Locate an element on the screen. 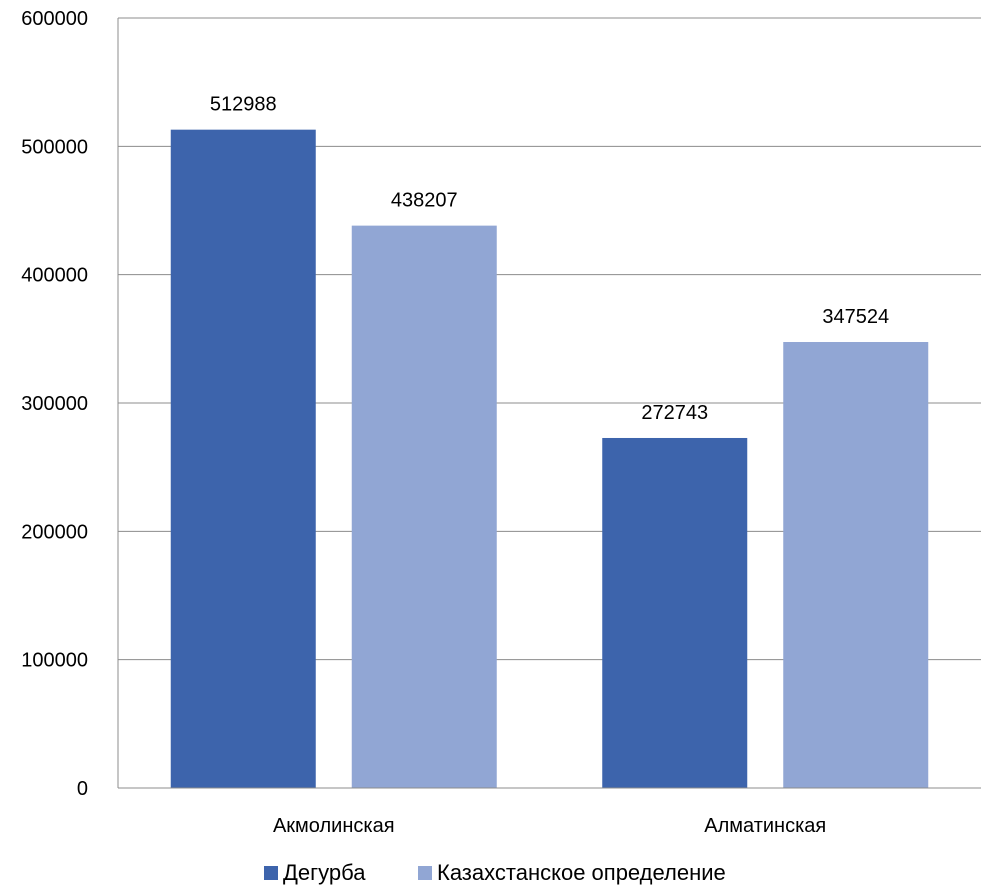 The height and width of the screenshot is (896, 981). data-label: 347524 is located at coordinates (855, 317).